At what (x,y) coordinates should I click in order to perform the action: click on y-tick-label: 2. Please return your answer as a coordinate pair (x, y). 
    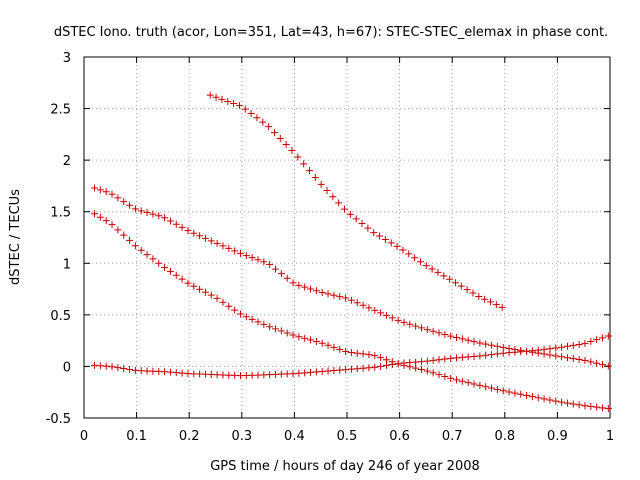
    Looking at the image, I should click on (67, 161).